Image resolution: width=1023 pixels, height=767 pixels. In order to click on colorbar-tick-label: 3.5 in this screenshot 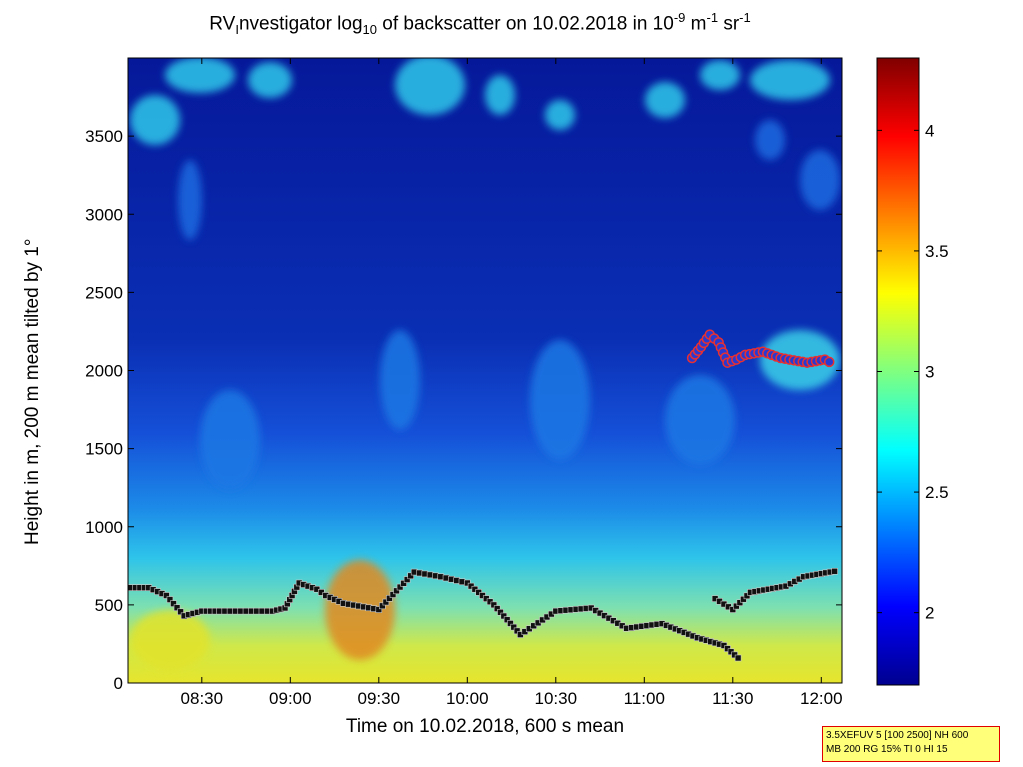, I will do `click(937, 251)`.